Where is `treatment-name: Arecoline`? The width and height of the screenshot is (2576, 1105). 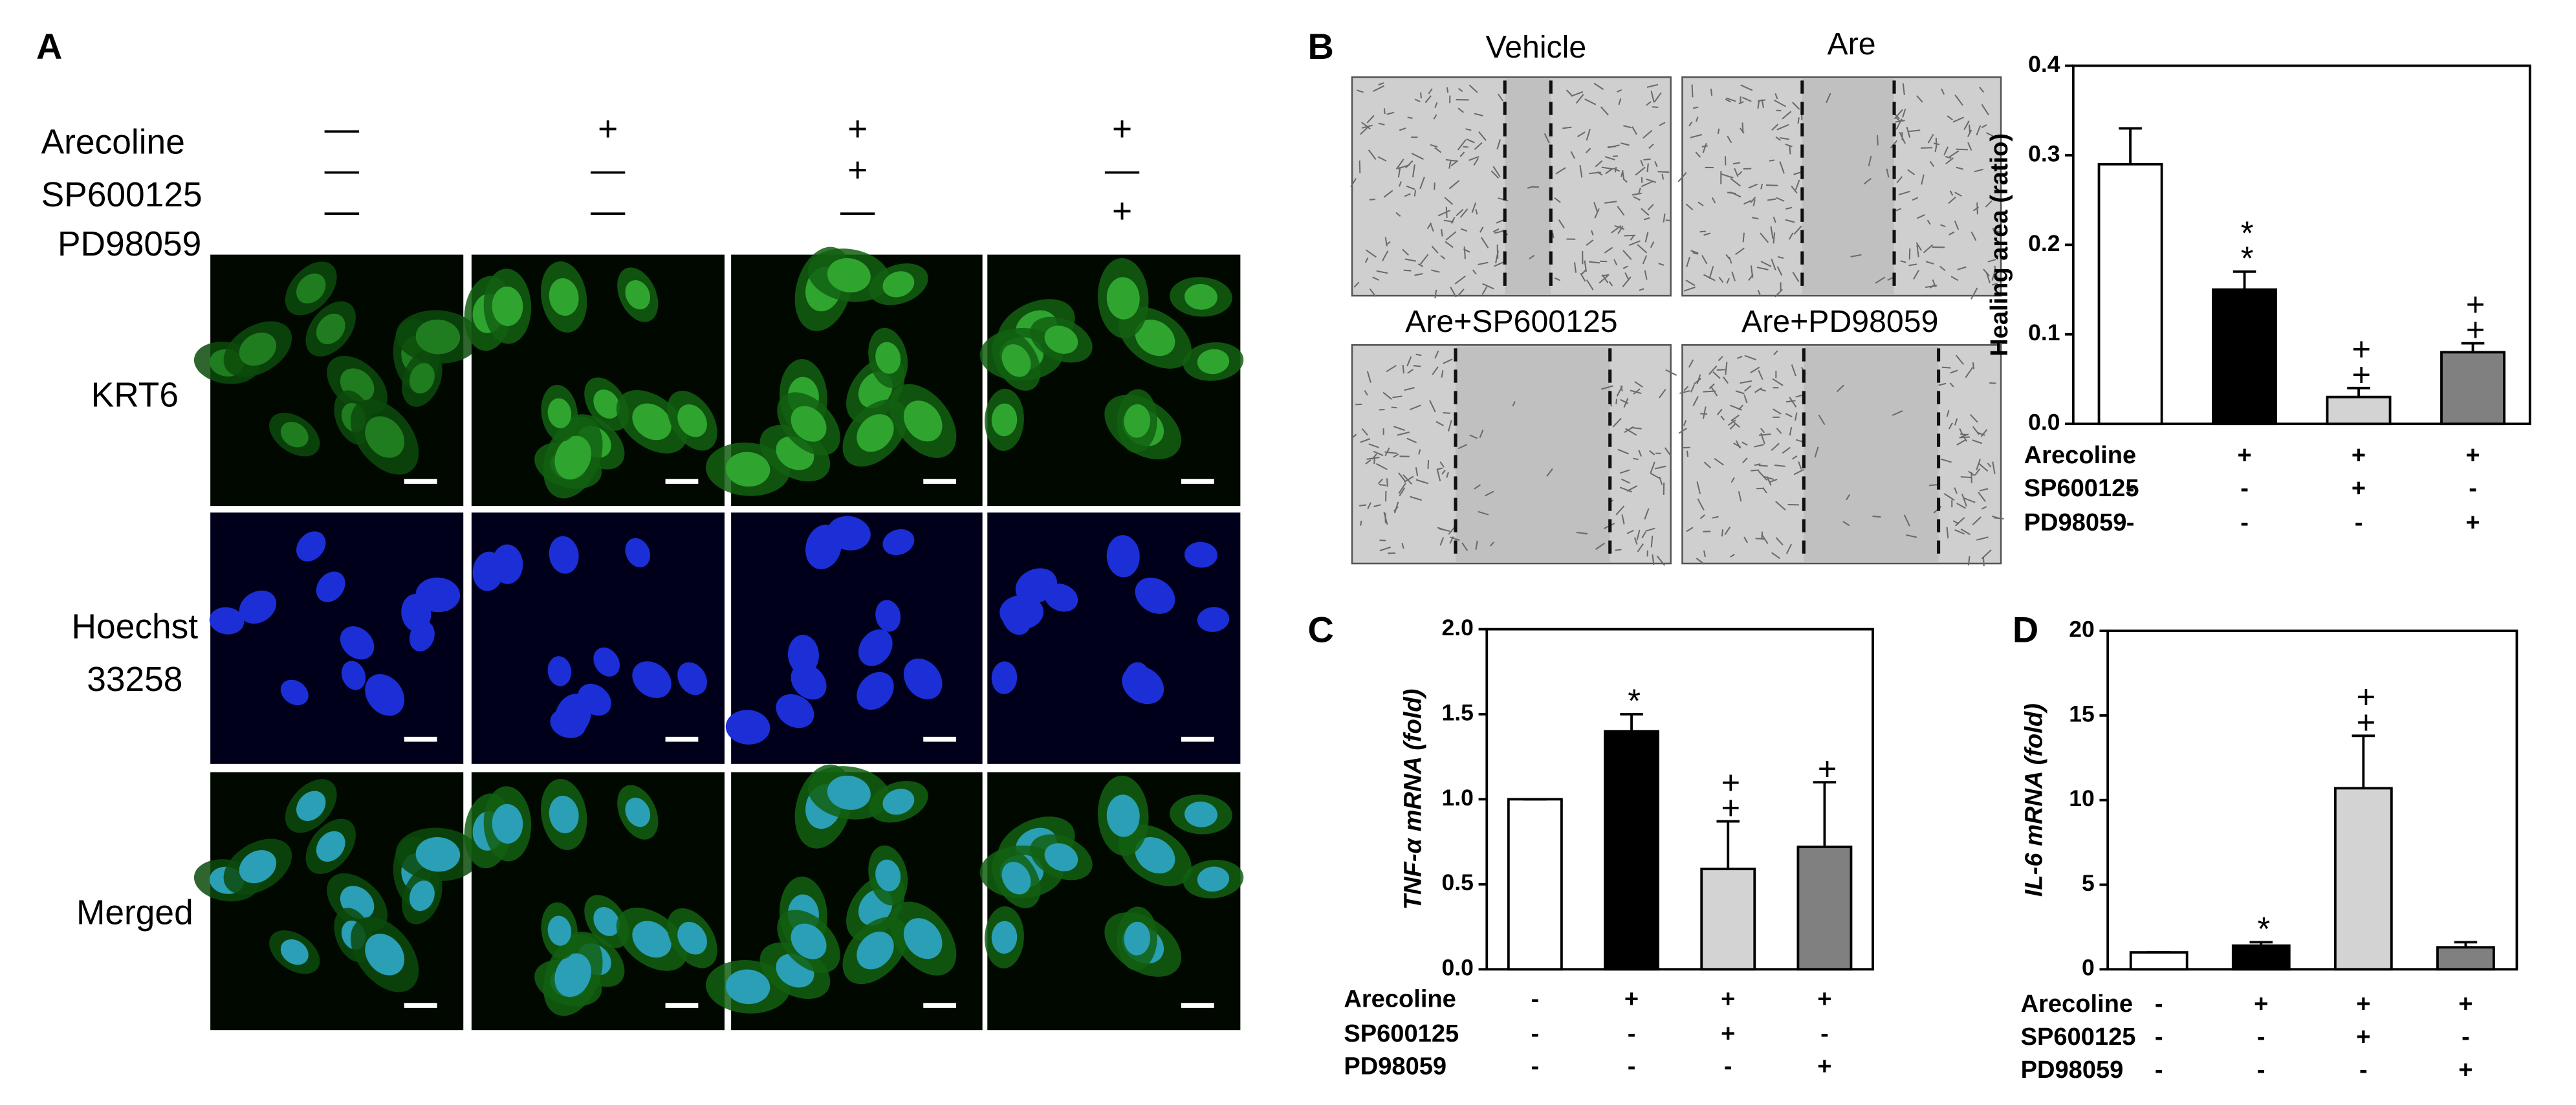 treatment-name: Arecoline is located at coordinates (1400, 1000).